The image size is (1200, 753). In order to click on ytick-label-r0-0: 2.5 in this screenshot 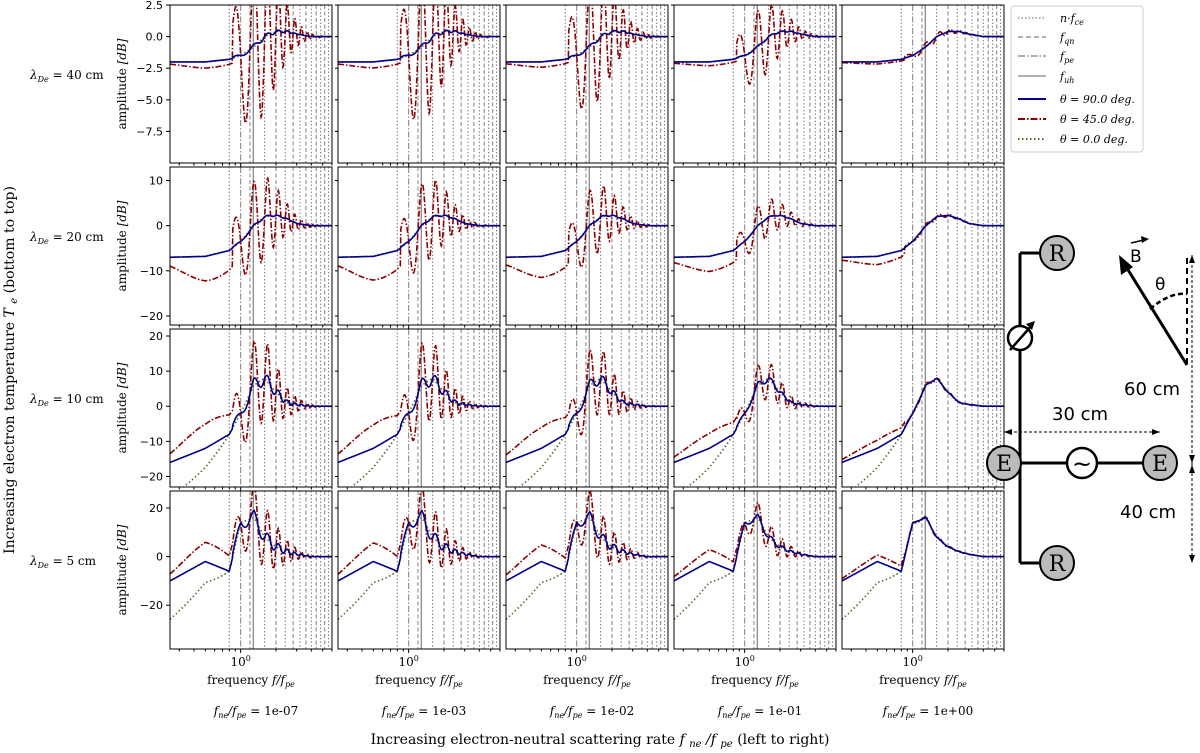, I will do `click(155, 6)`.